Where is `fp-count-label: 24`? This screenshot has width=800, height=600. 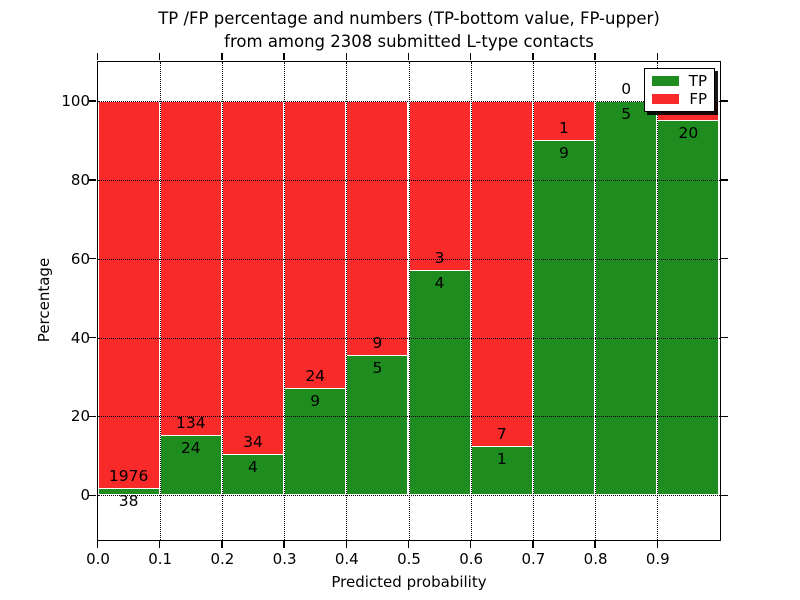
fp-count-label: 24 is located at coordinates (315, 375).